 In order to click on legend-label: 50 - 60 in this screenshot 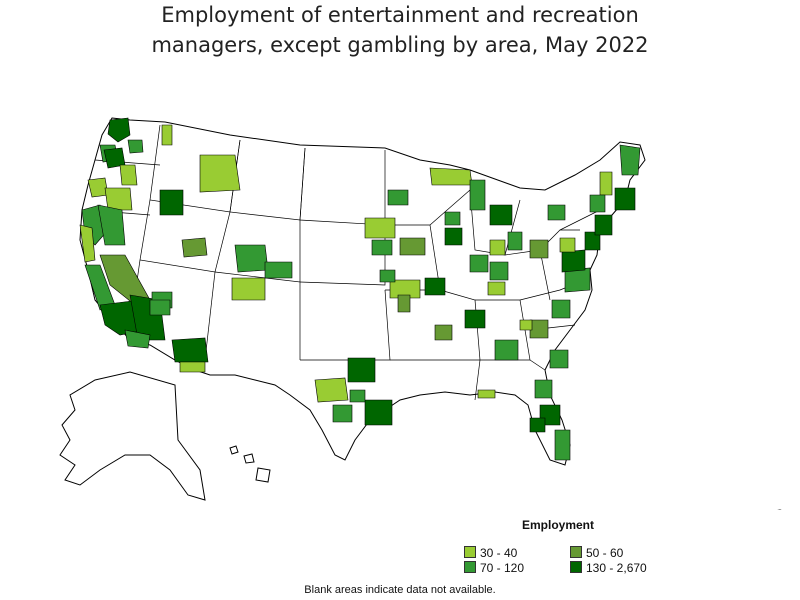, I will do `click(605, 553)`.